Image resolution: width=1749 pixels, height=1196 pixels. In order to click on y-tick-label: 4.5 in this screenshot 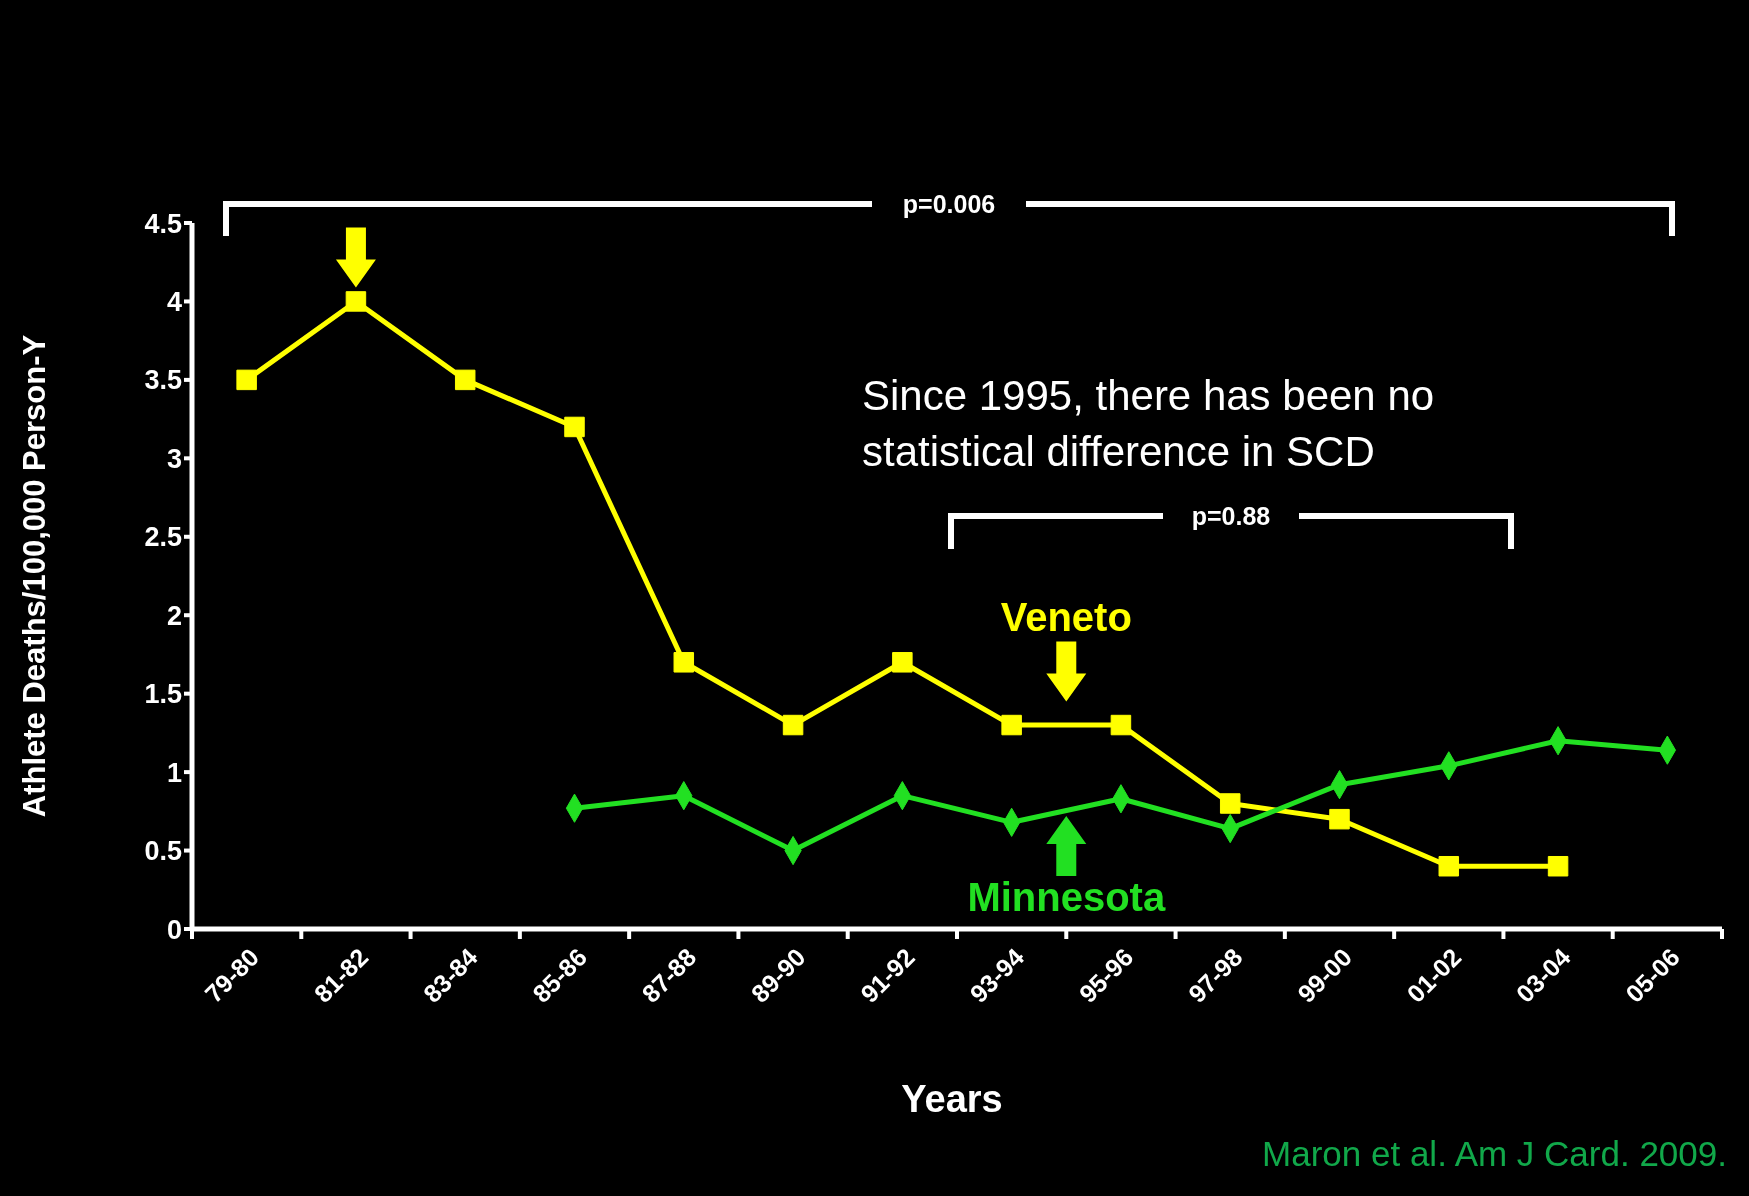, I will do `click(163, 223)`.